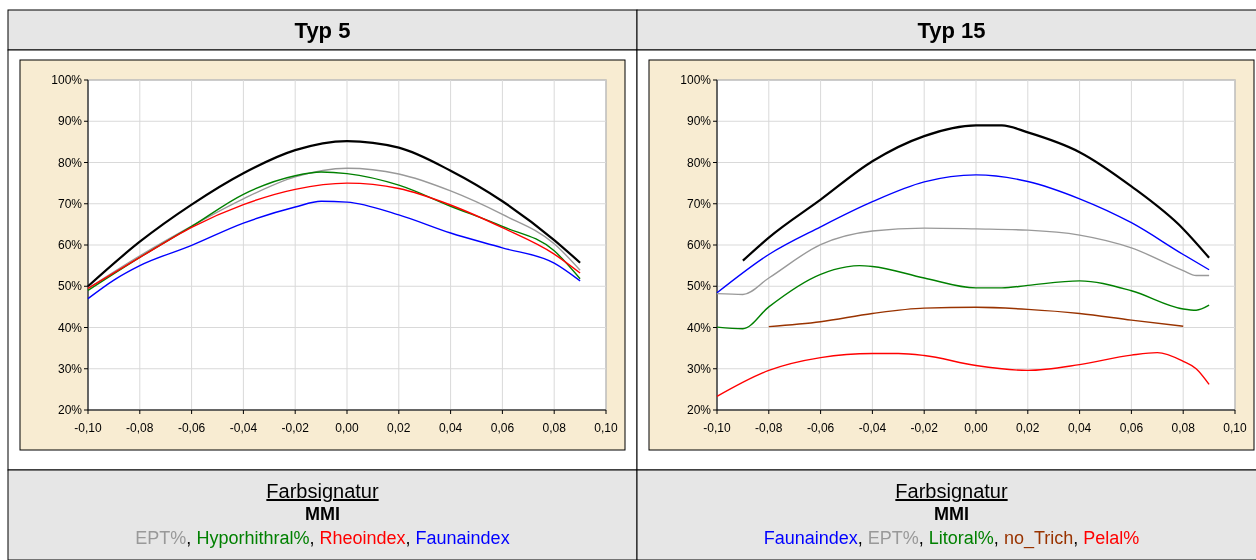 The image size is (1256, 560). I want to click on text: Rheoindex, so click(362, 538).